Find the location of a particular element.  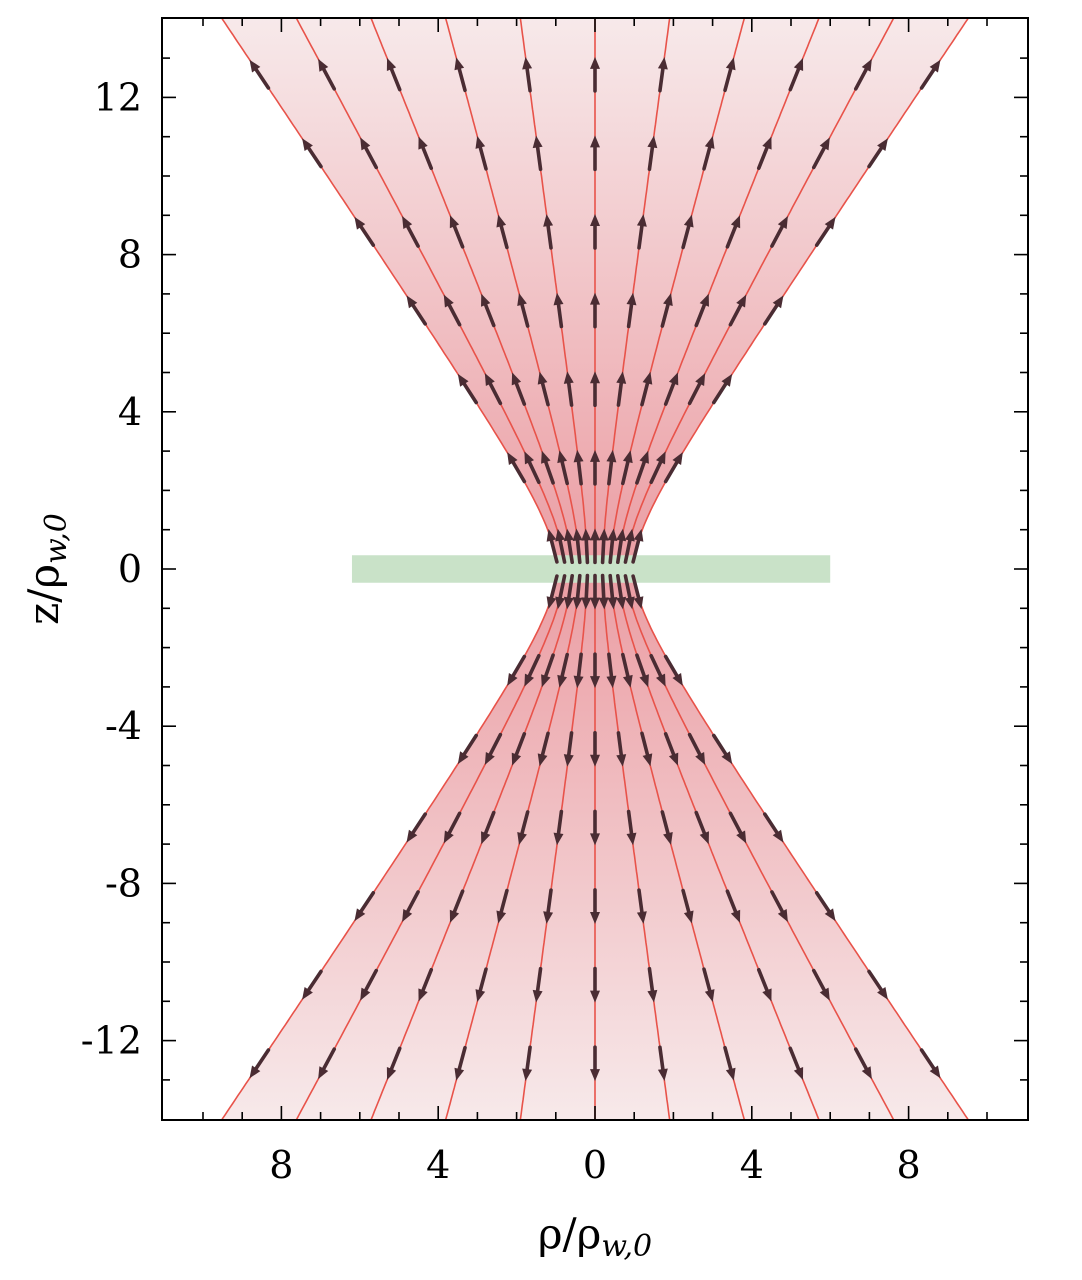

plate is located at coordinates (591, 569).